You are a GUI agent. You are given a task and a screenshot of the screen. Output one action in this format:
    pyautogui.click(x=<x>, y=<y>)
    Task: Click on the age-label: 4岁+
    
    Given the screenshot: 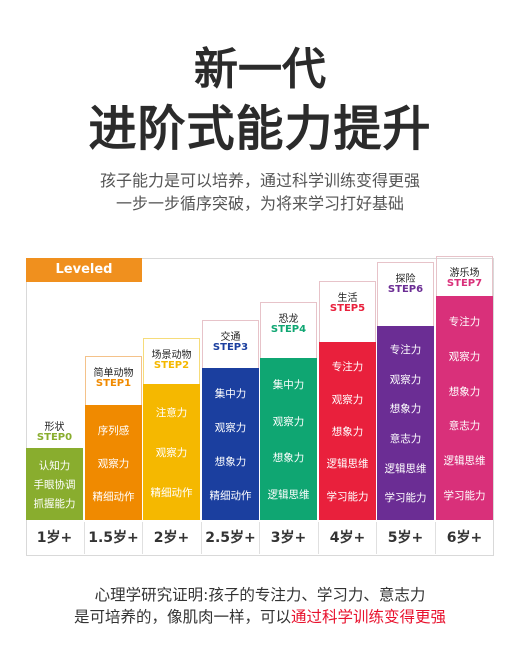 What is the action you would take?
    pyautogui.click(x=347, y=538)
    